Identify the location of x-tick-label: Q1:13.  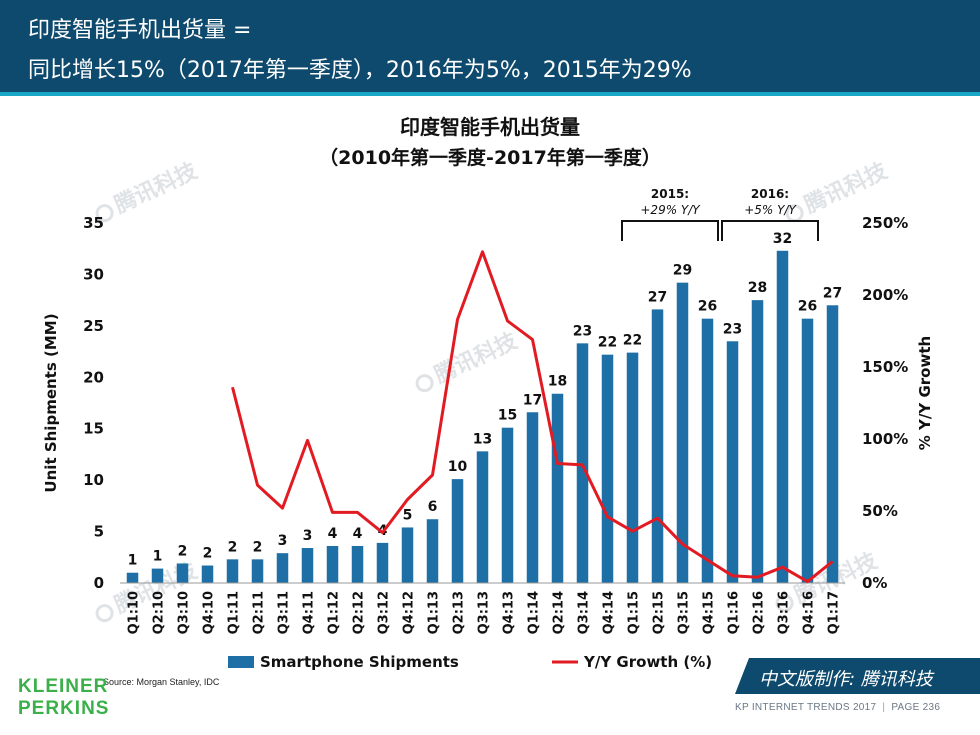
(434, 612).